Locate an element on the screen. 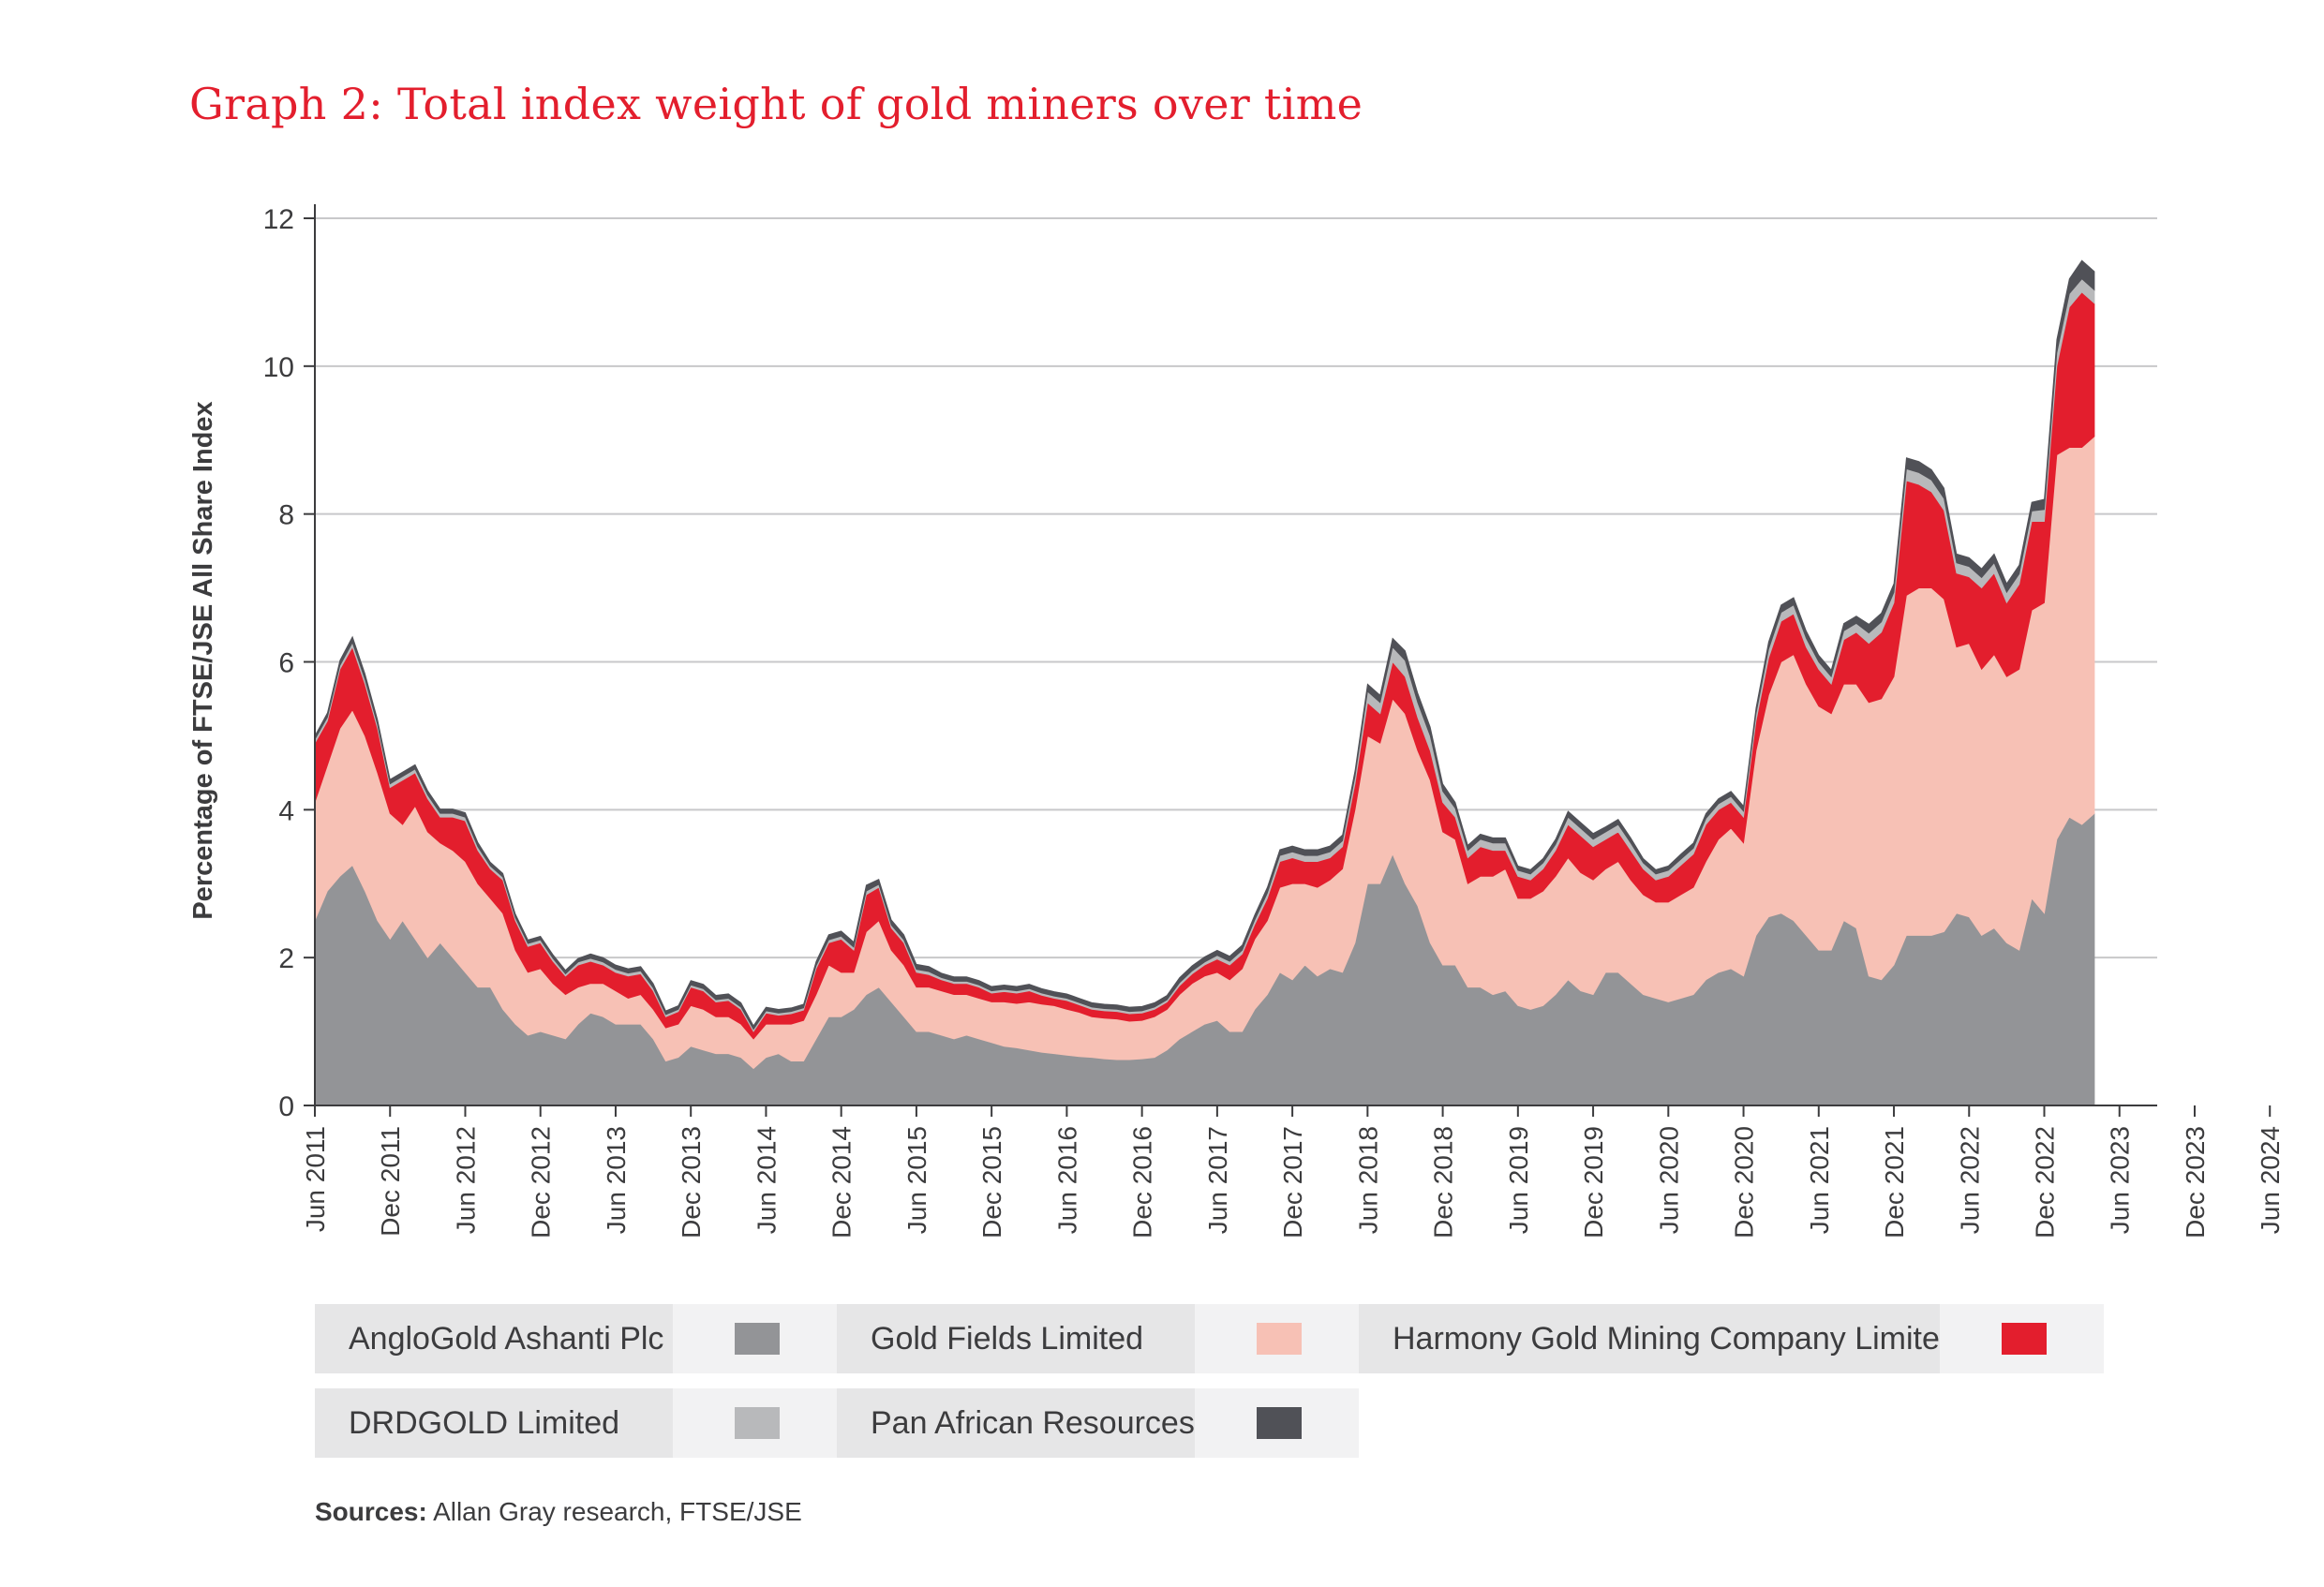  x-tick-label: Jun 2020 is located at coordinates (1669, 1180).